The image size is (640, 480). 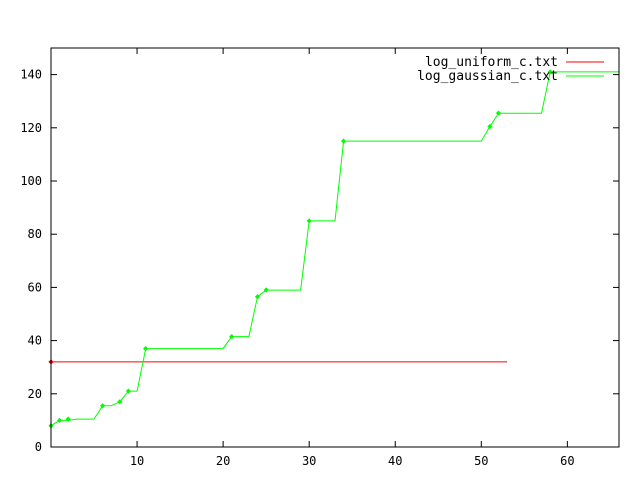 I want to click on y-tick-label: 140, so click(x=31, y=75).